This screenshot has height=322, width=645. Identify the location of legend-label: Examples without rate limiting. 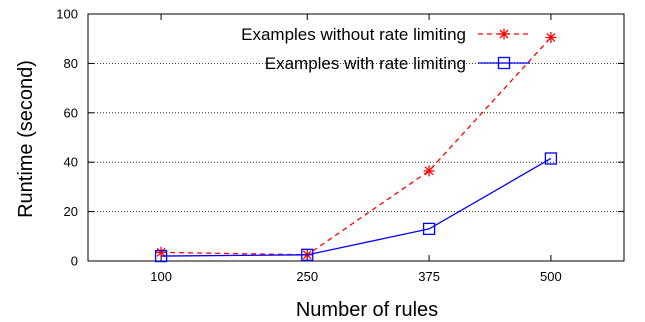
(353, 34).